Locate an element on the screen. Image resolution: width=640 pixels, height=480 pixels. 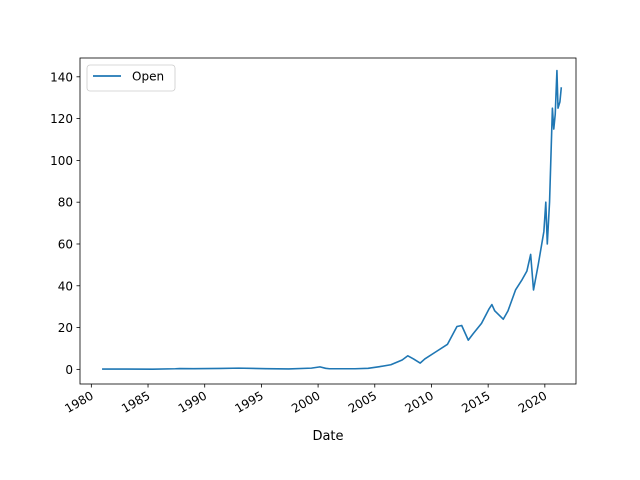
y-axis: 0 20 40 60 80 100 120 140 is located at coordinates (65, 223).